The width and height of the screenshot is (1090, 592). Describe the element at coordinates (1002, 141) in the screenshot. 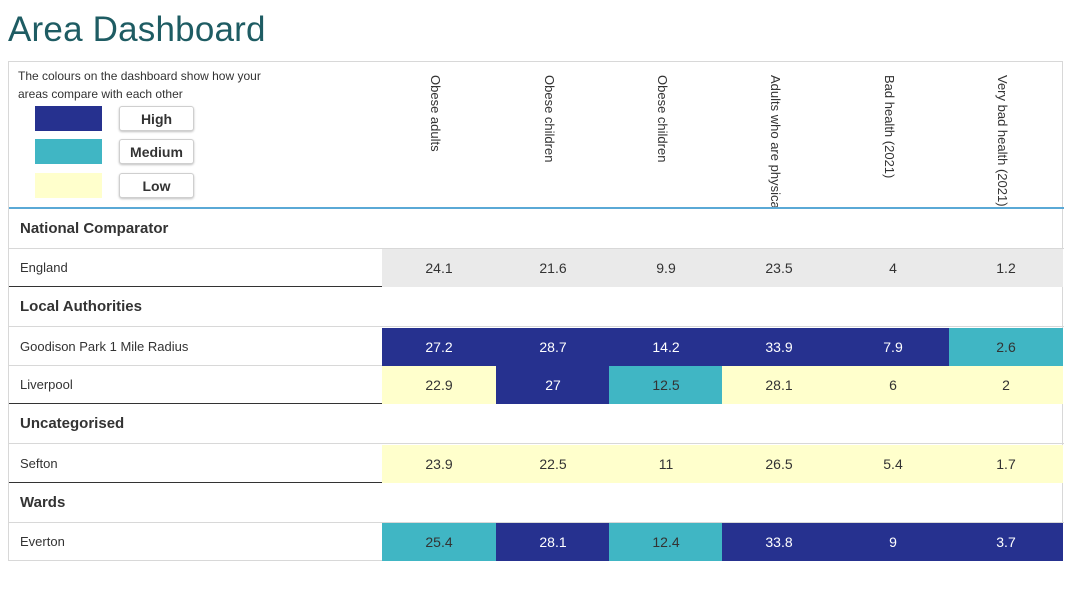

I see `column-header-label: Very bad health (2021)` at that location.